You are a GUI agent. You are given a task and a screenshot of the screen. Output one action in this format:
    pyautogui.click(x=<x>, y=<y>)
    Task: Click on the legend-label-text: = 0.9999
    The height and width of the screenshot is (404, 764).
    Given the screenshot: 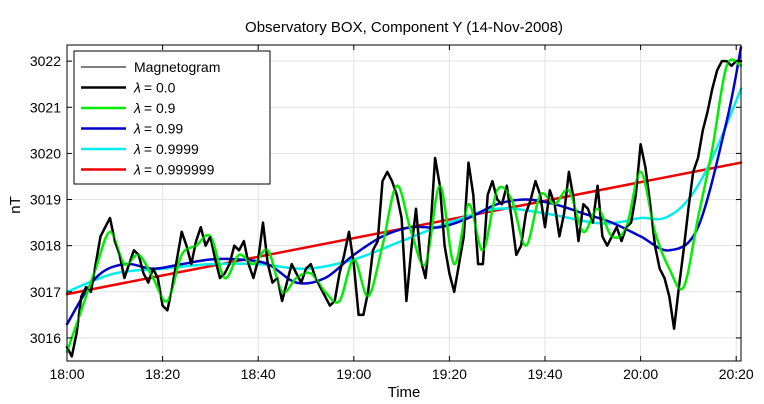 What is the action you would take?
    pyautogui.click(x=171, y=149)
    